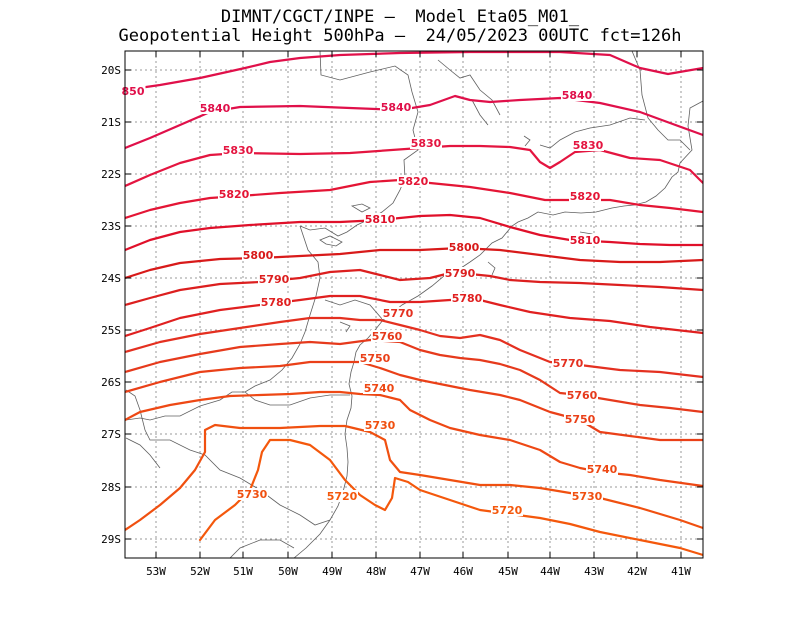 The width and height of the screenshot is (800, 618). I want to click on lat-tick-label: 23S, so click(111, 226).